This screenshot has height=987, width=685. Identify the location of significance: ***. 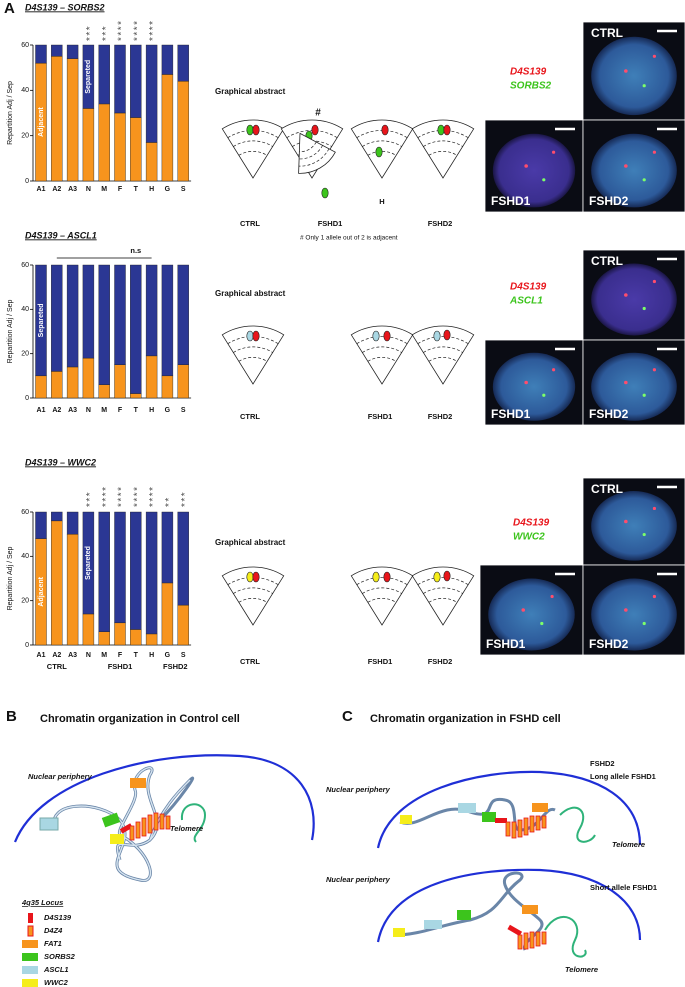
(185, 499).